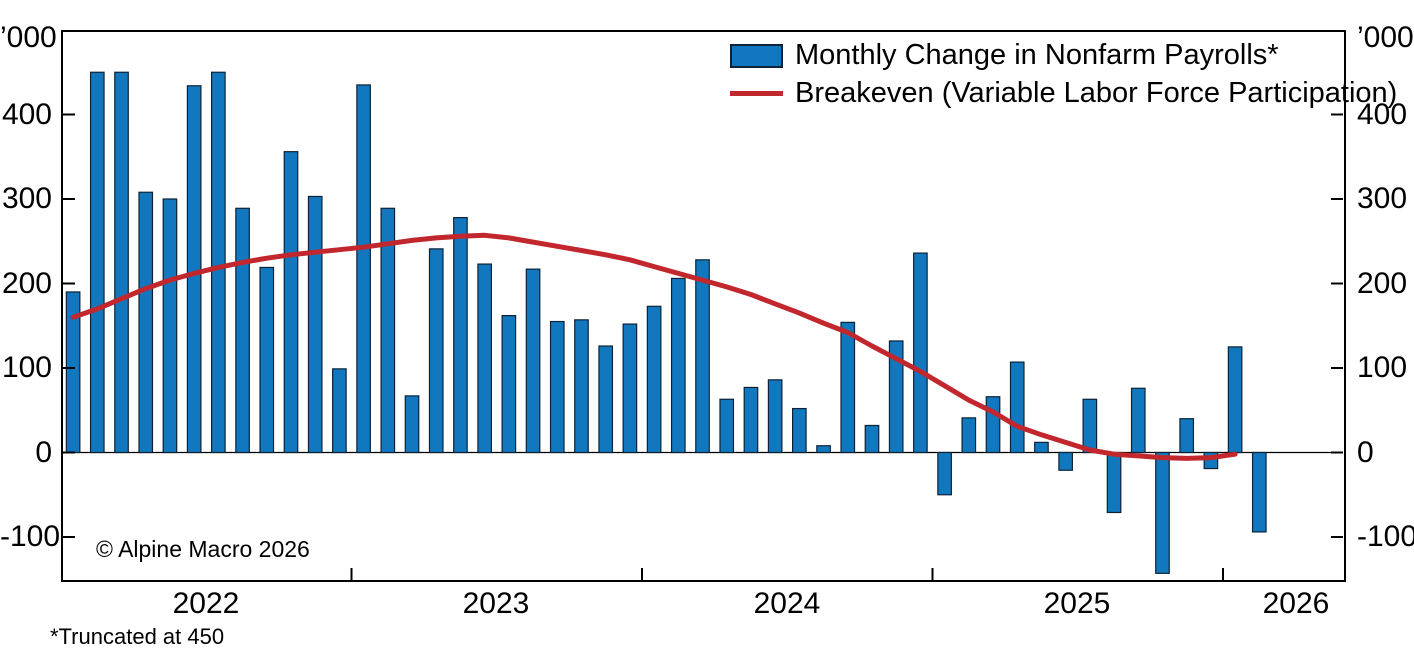 The image size is (1414, 667). Describe the element at coordinates (756, 93) in the screenshot. I see `line-series-swatch` at that location.